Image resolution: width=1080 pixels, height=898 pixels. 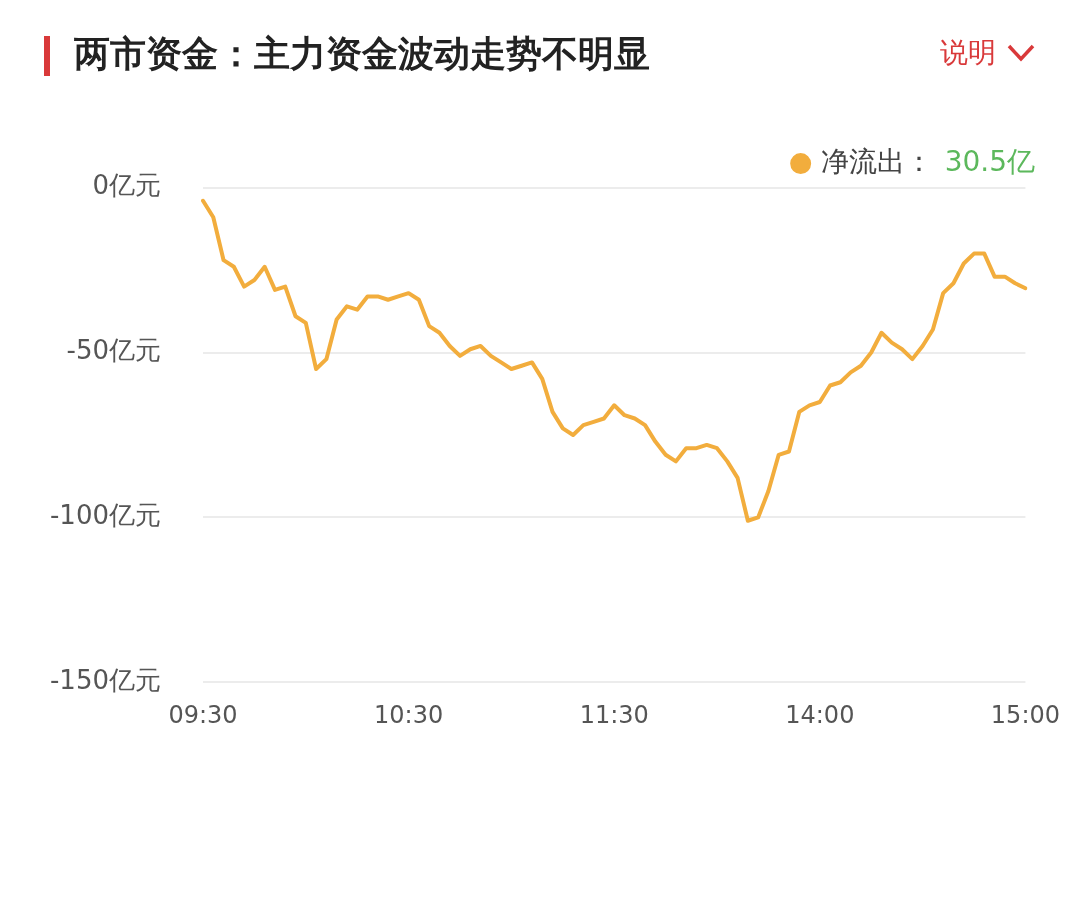 What do you see at coordinates (614, 715) in the screenshot?
I see `x-tick-label: 11:30` at bounding box center [614, 715].